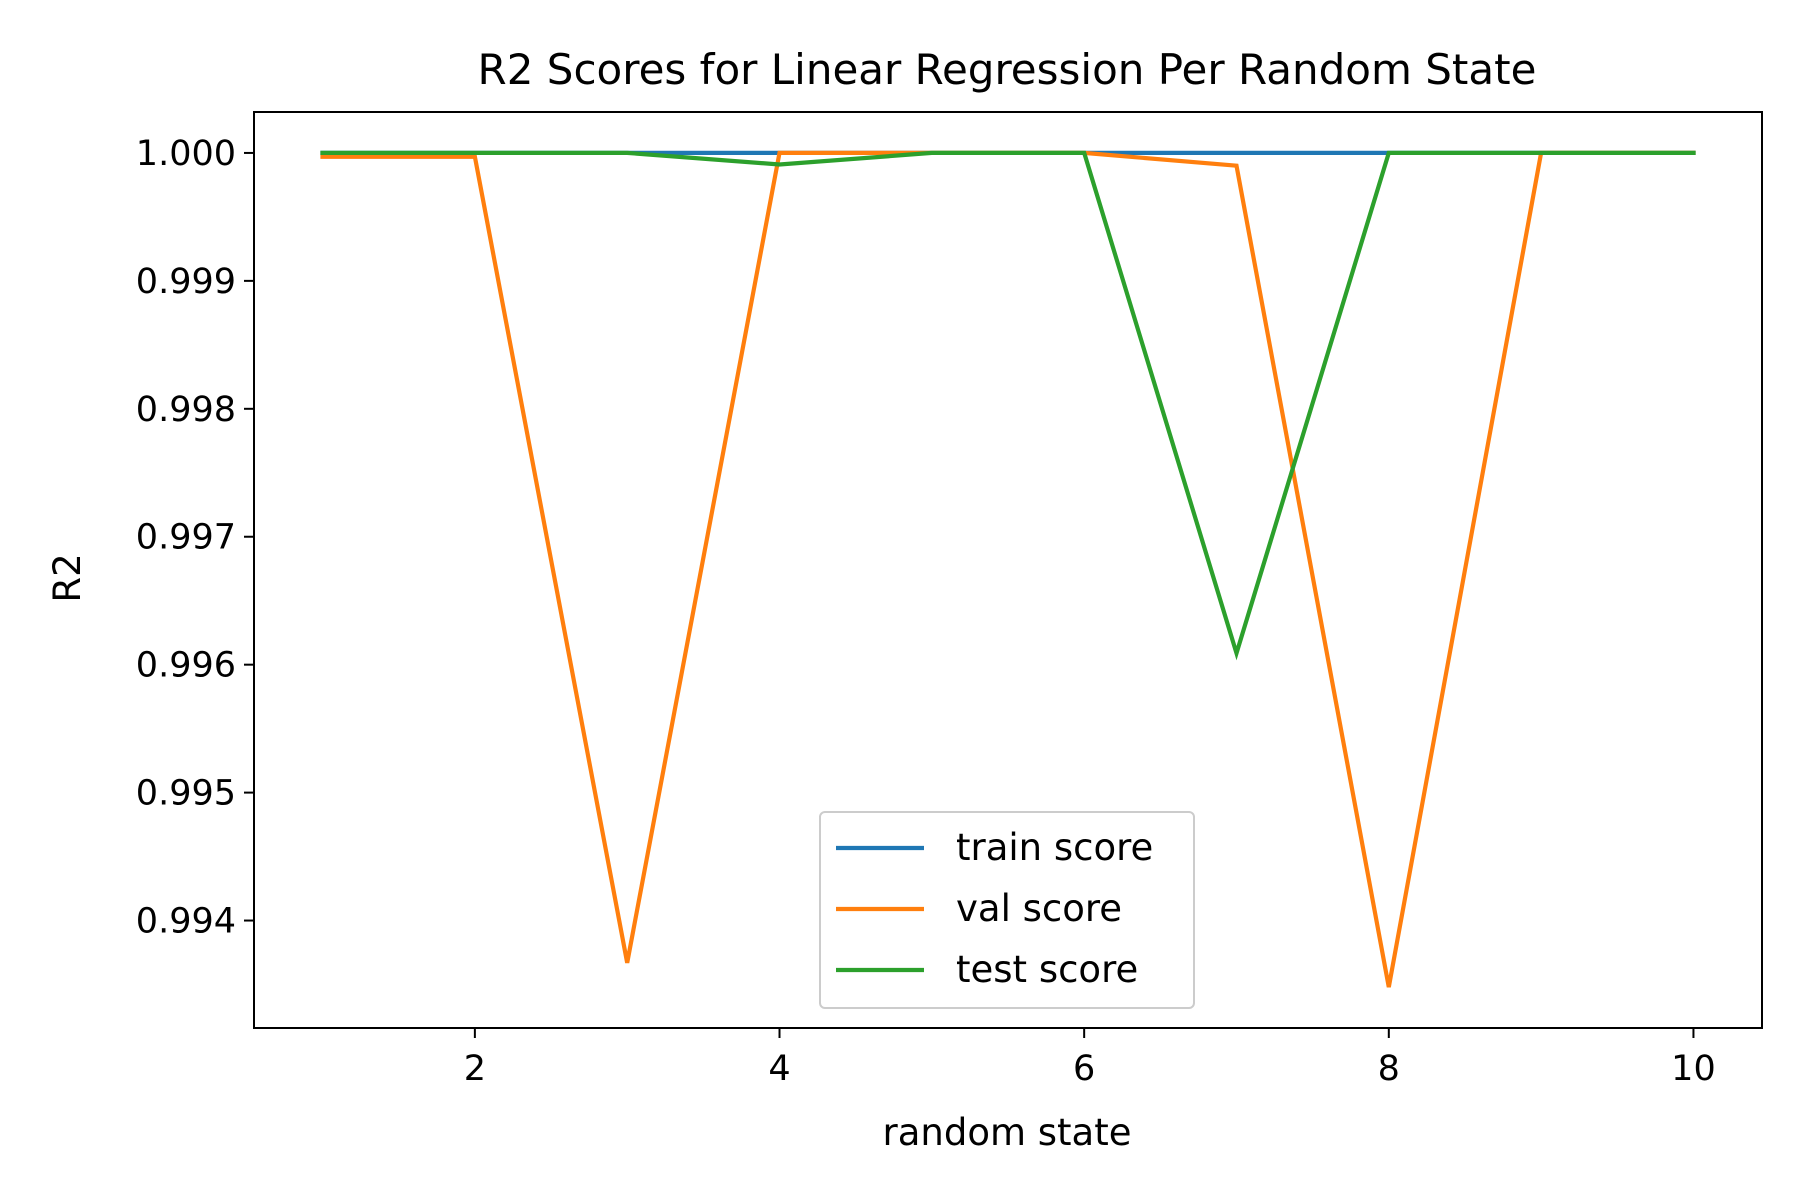 The width and height of the screenshot is (1800, 1200). What do you see at coordinates (1039, 908) in the screenshot?
I see `legend-label-2: val score` at bounding box center [1039, 908].